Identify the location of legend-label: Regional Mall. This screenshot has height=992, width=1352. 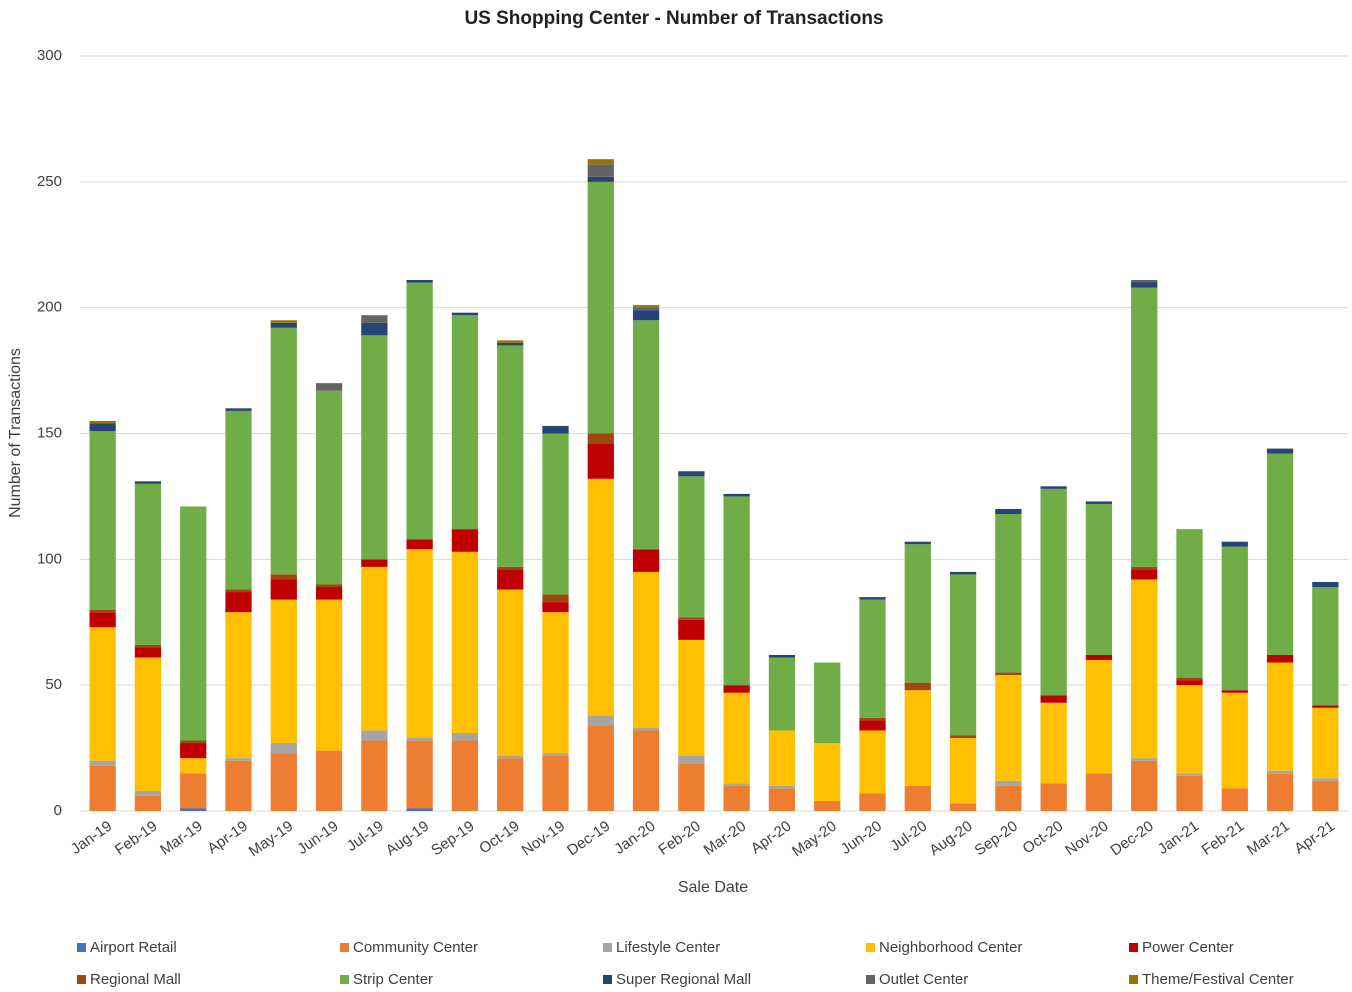
(135, 979).